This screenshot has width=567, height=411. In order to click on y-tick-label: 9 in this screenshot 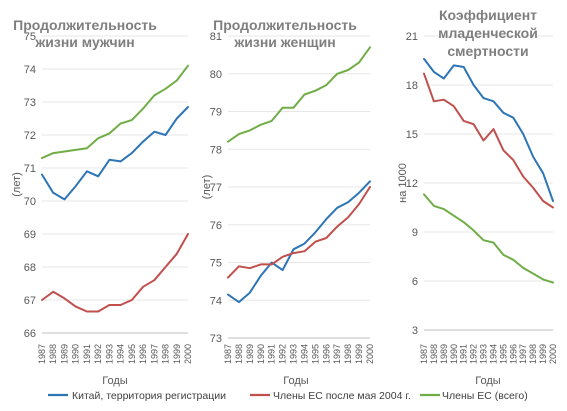, I will do `click(415, 233)`.